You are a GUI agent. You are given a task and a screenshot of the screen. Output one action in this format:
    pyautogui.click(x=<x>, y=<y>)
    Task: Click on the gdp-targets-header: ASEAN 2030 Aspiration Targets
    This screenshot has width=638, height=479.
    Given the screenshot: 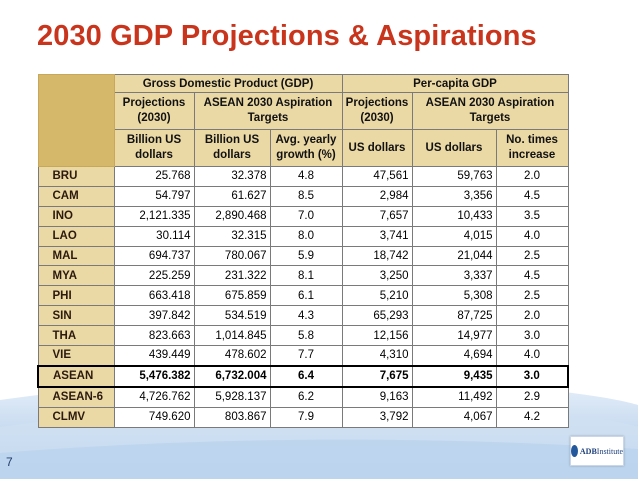 What is the action you would take?
    pyautogui.click(x=268, y=111)
    